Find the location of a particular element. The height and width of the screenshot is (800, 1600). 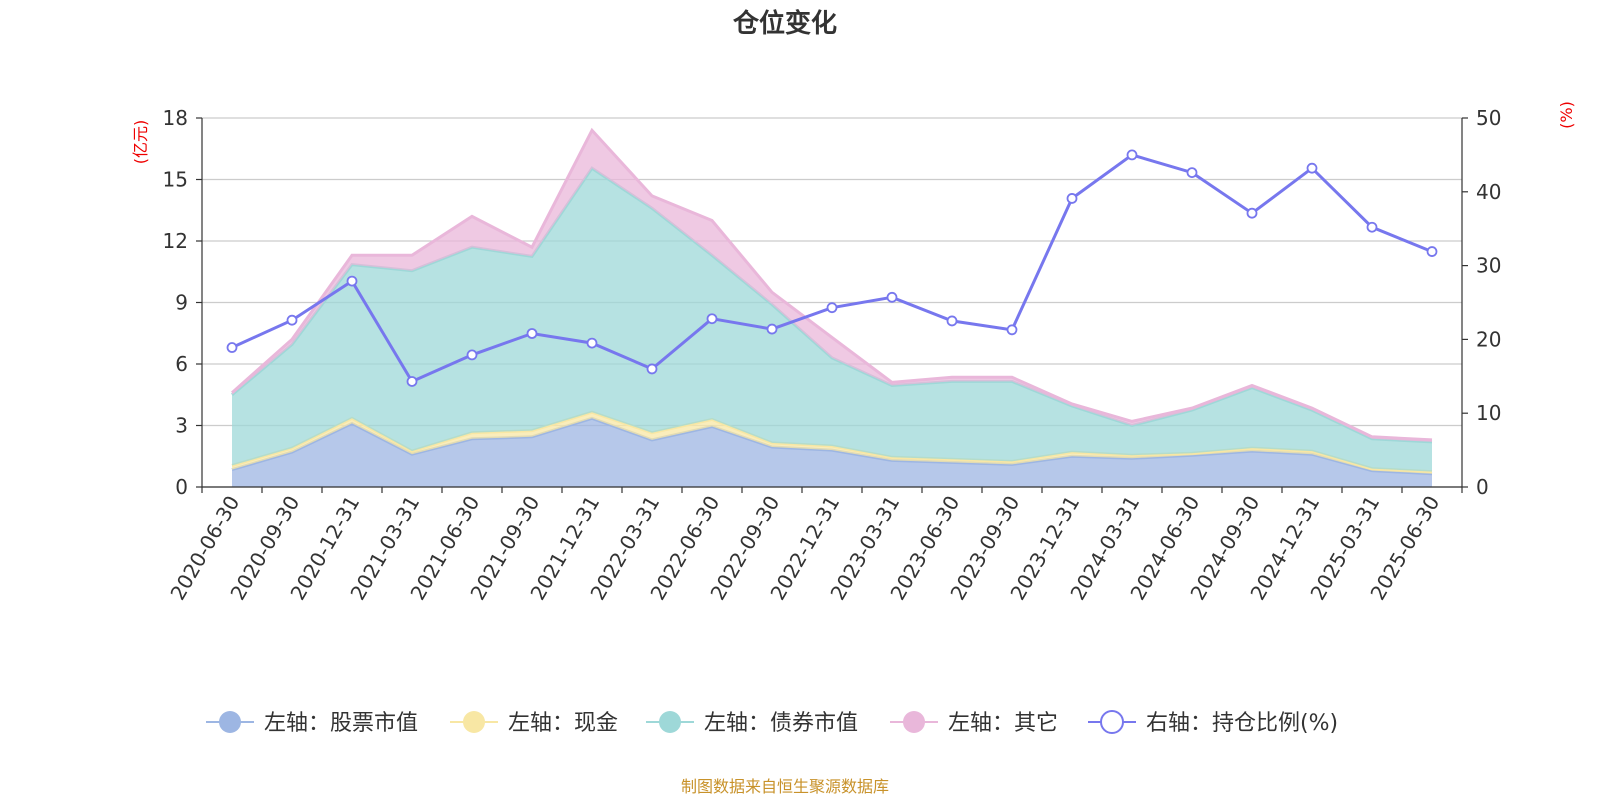

left-axis-tick-label: 9 is located at coordinates (181, 303).